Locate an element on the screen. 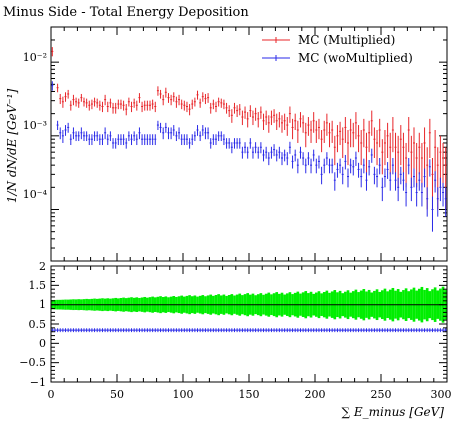 This screenshot has width=461, height=422. legend: MC (Multiplied) MC (woMultiplied) is located at coordinates (337, 49).